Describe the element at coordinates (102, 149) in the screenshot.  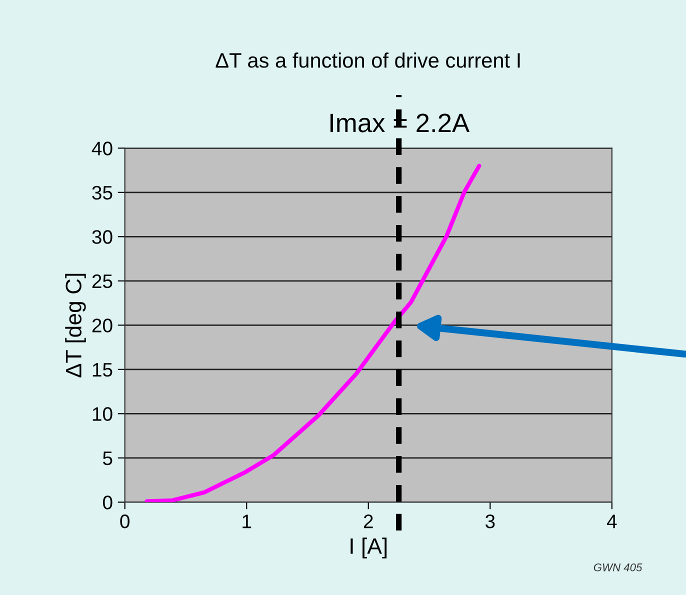
I see `y-tick-label: 40` at that location.